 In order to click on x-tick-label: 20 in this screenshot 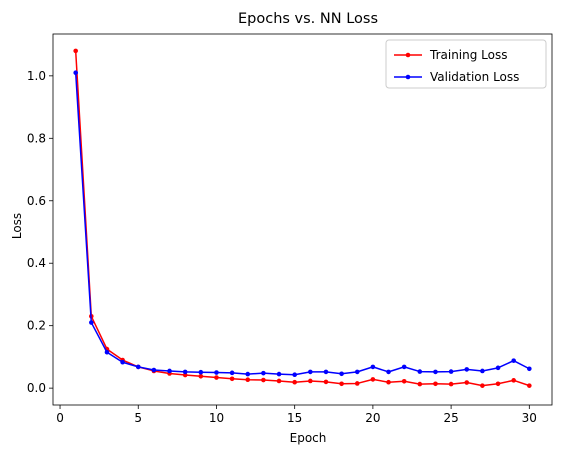, I will do `click(372, 418)`.